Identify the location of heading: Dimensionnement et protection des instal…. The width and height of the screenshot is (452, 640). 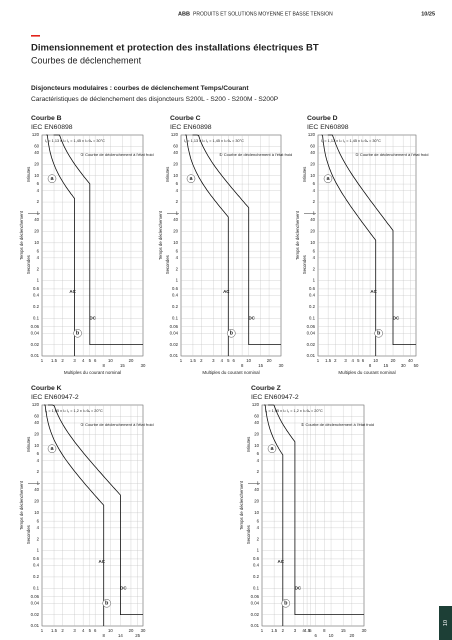
(175, 48).